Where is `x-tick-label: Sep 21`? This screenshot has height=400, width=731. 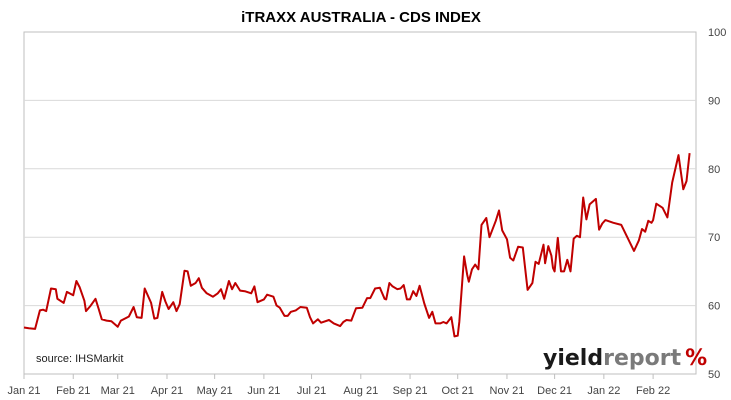 x-tick-label: Sep 21 is located at coordinates (410, 391).